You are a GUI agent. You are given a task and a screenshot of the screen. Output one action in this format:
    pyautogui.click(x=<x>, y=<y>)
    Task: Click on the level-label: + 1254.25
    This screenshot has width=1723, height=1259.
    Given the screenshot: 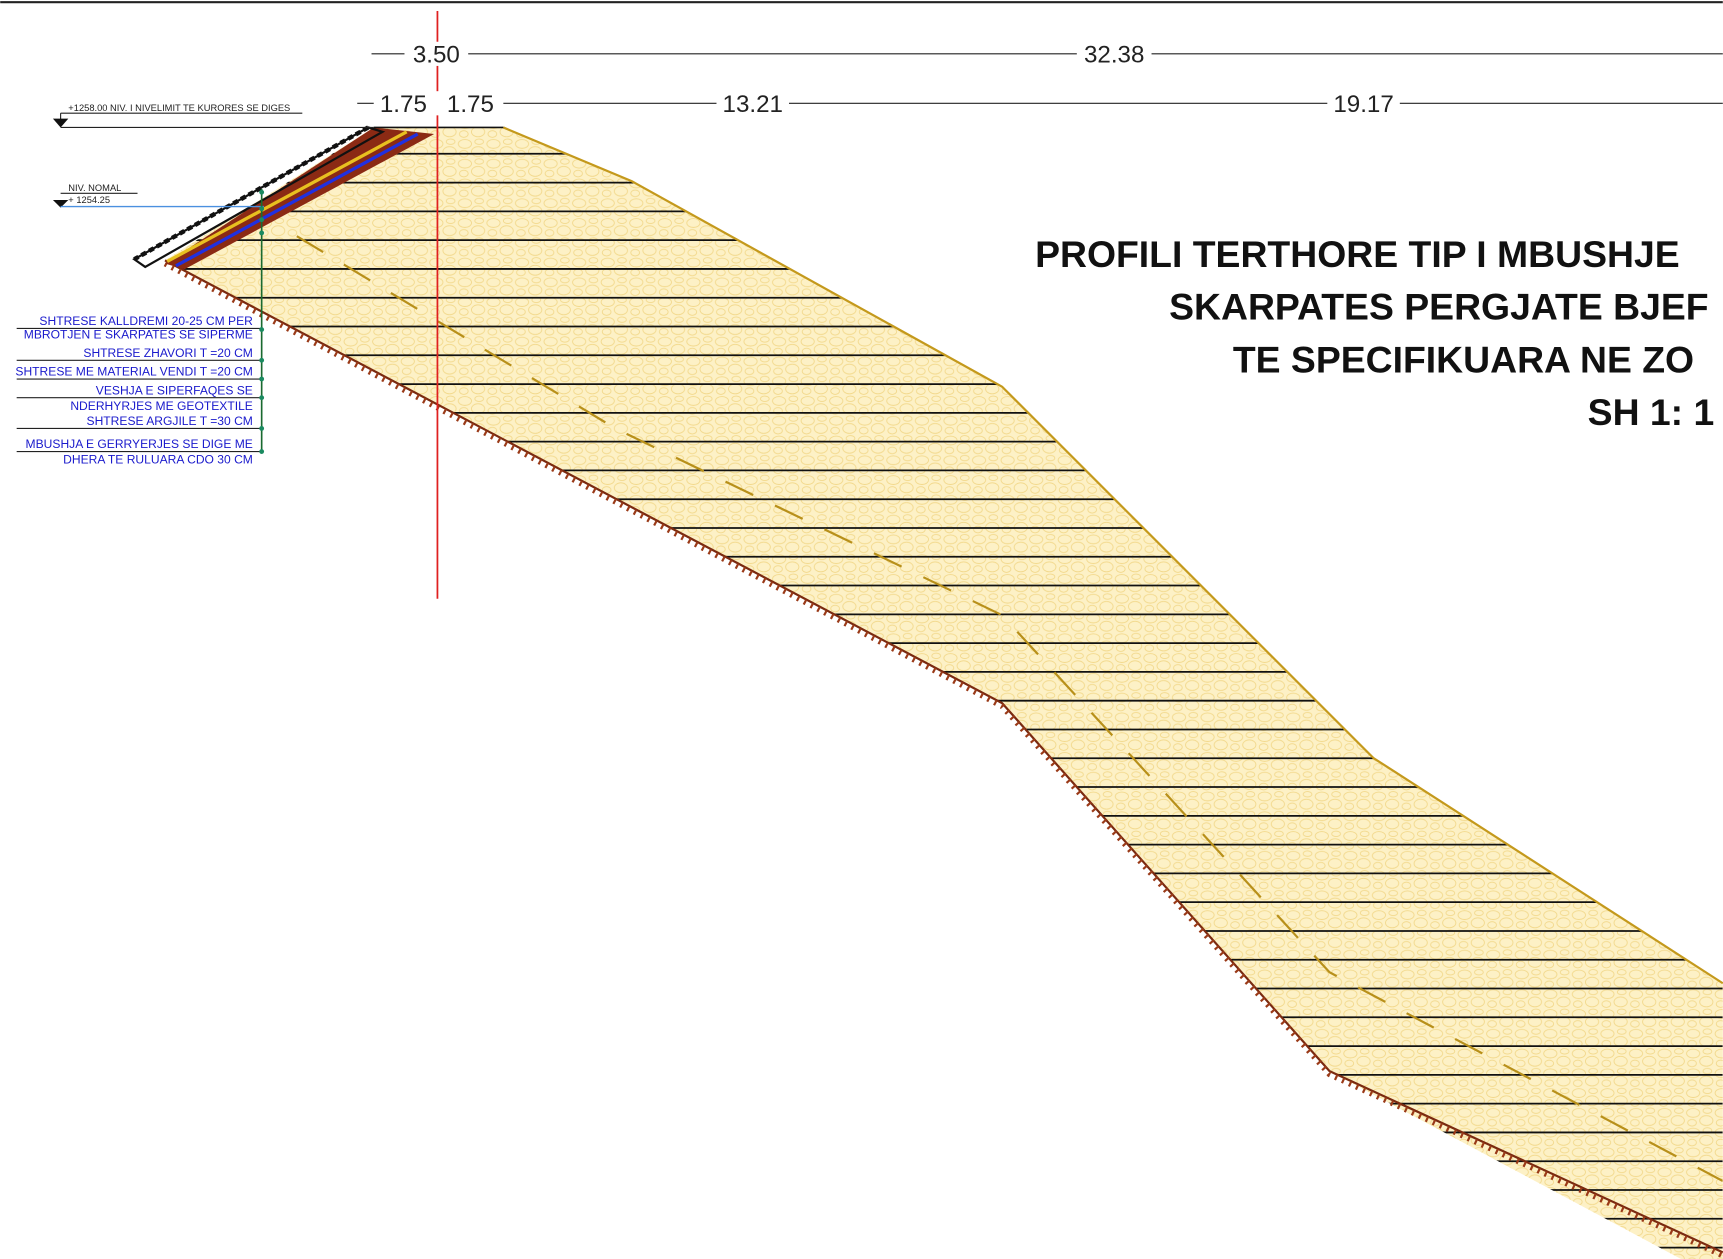 What is the action you would take?
    pyautogui.click(x=89, y=200)
    